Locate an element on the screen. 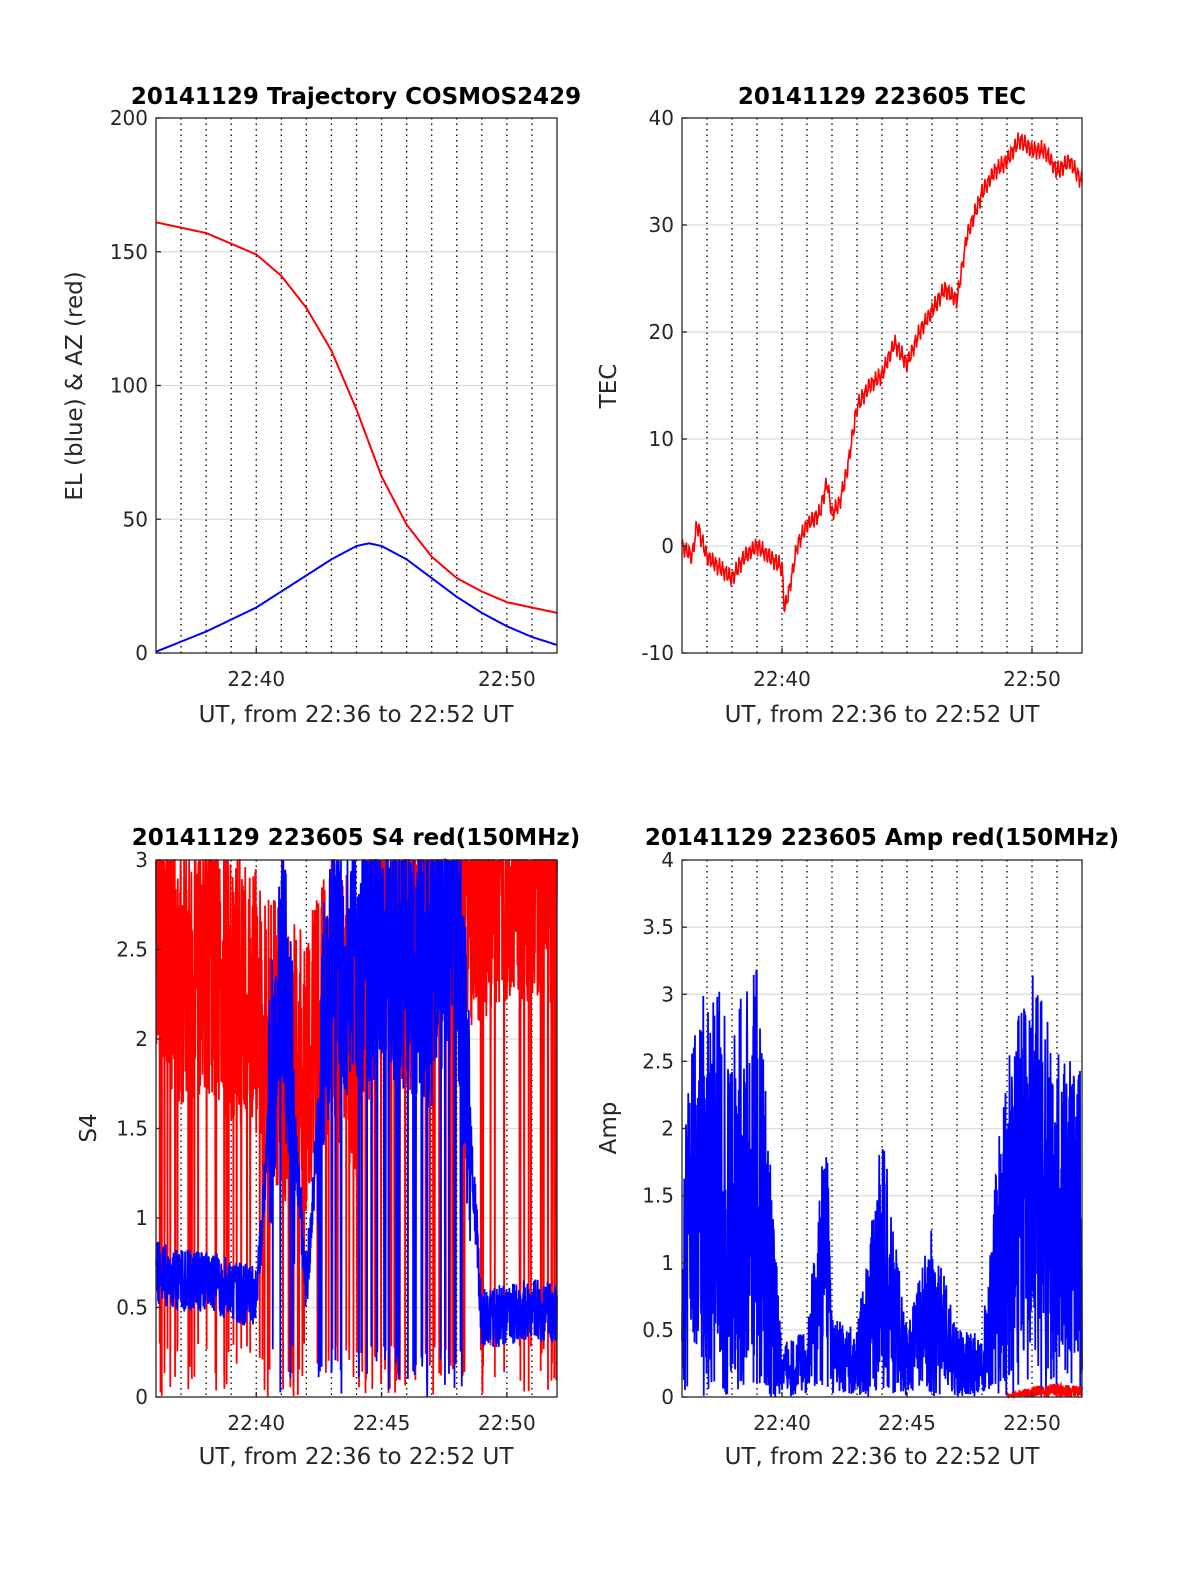 Image resolution: width=1200 pixels, height=1575 pixels. y-tick-label: -10 is located at coordinates (657, 653).